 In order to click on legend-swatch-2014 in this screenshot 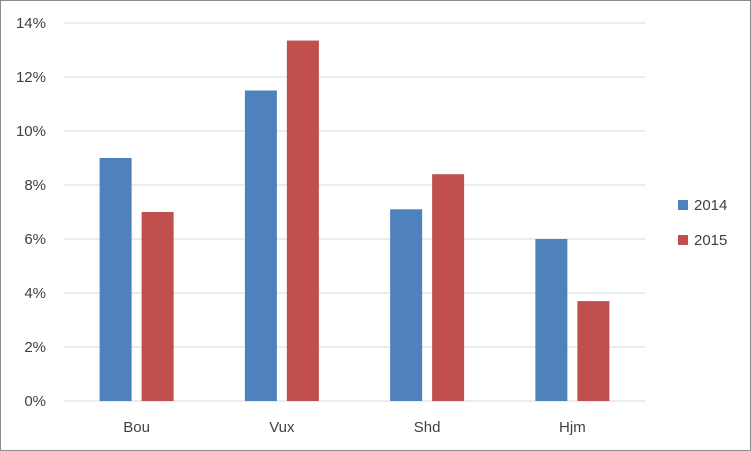, I will do `click(683, 205)`.